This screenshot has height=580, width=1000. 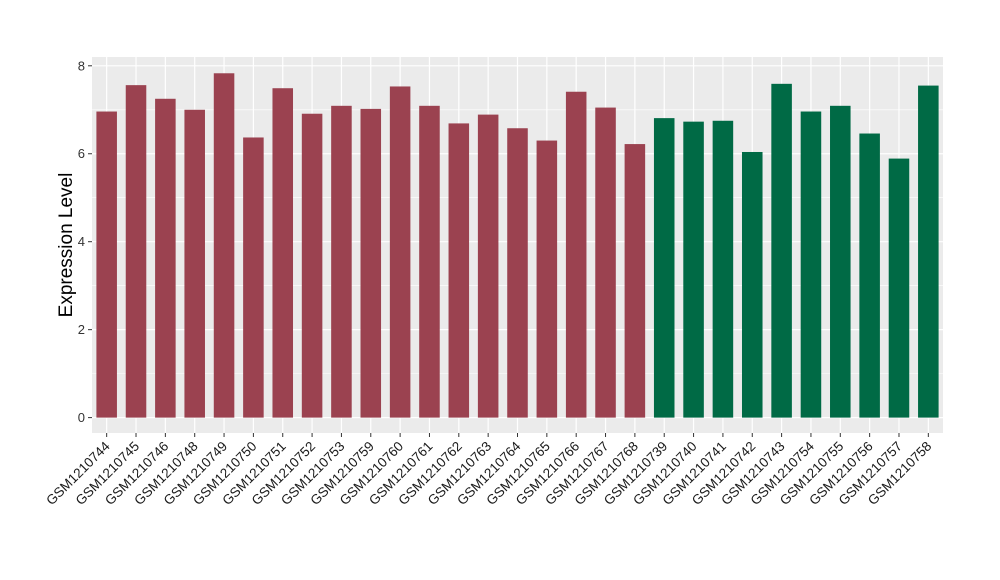 I want to click on bar-GSM1210767, so click(x=605, y=262).